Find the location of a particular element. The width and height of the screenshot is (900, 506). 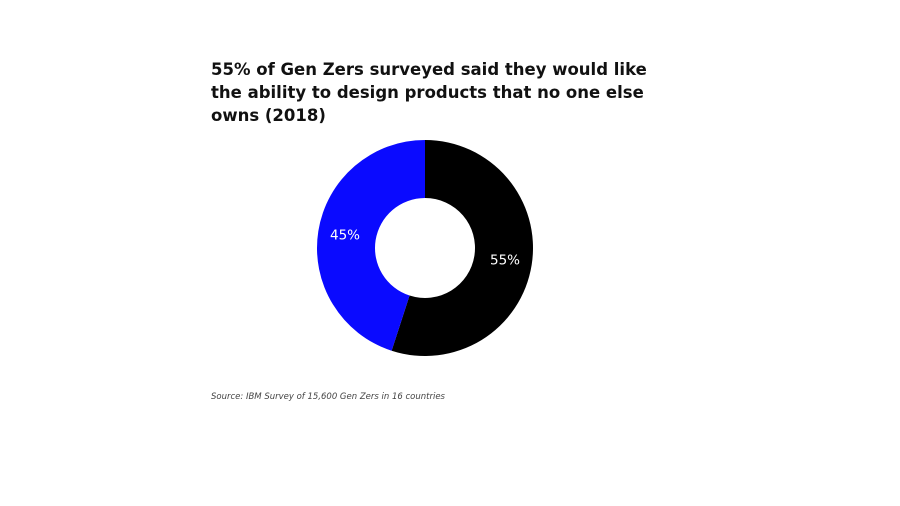

donut-slices is located at coordinates (425, 248).